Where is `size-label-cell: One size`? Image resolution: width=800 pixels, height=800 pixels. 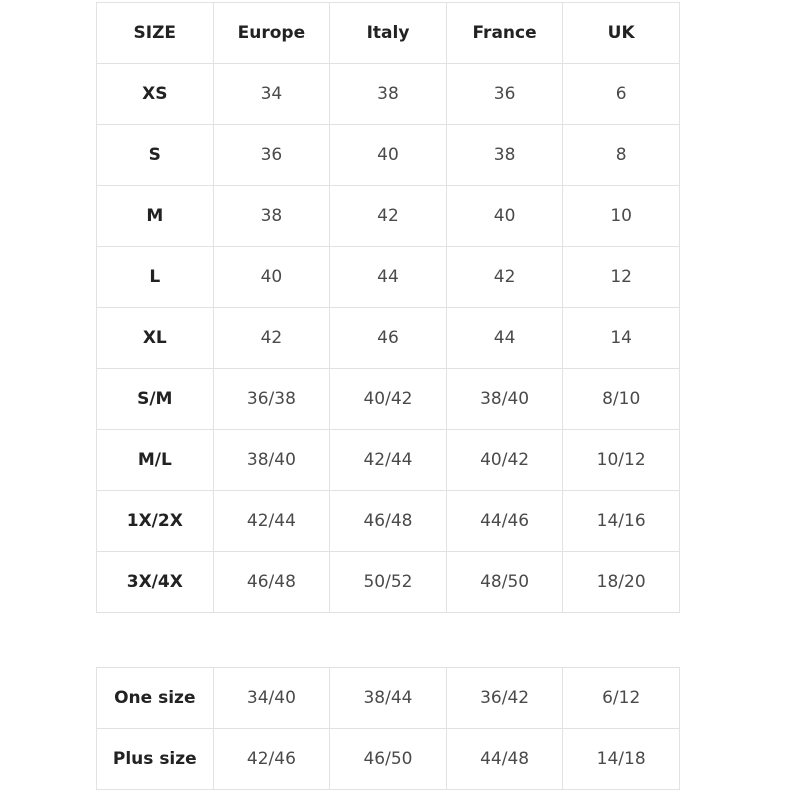 size-label-cell: One size is located at coordinates (155, 698).